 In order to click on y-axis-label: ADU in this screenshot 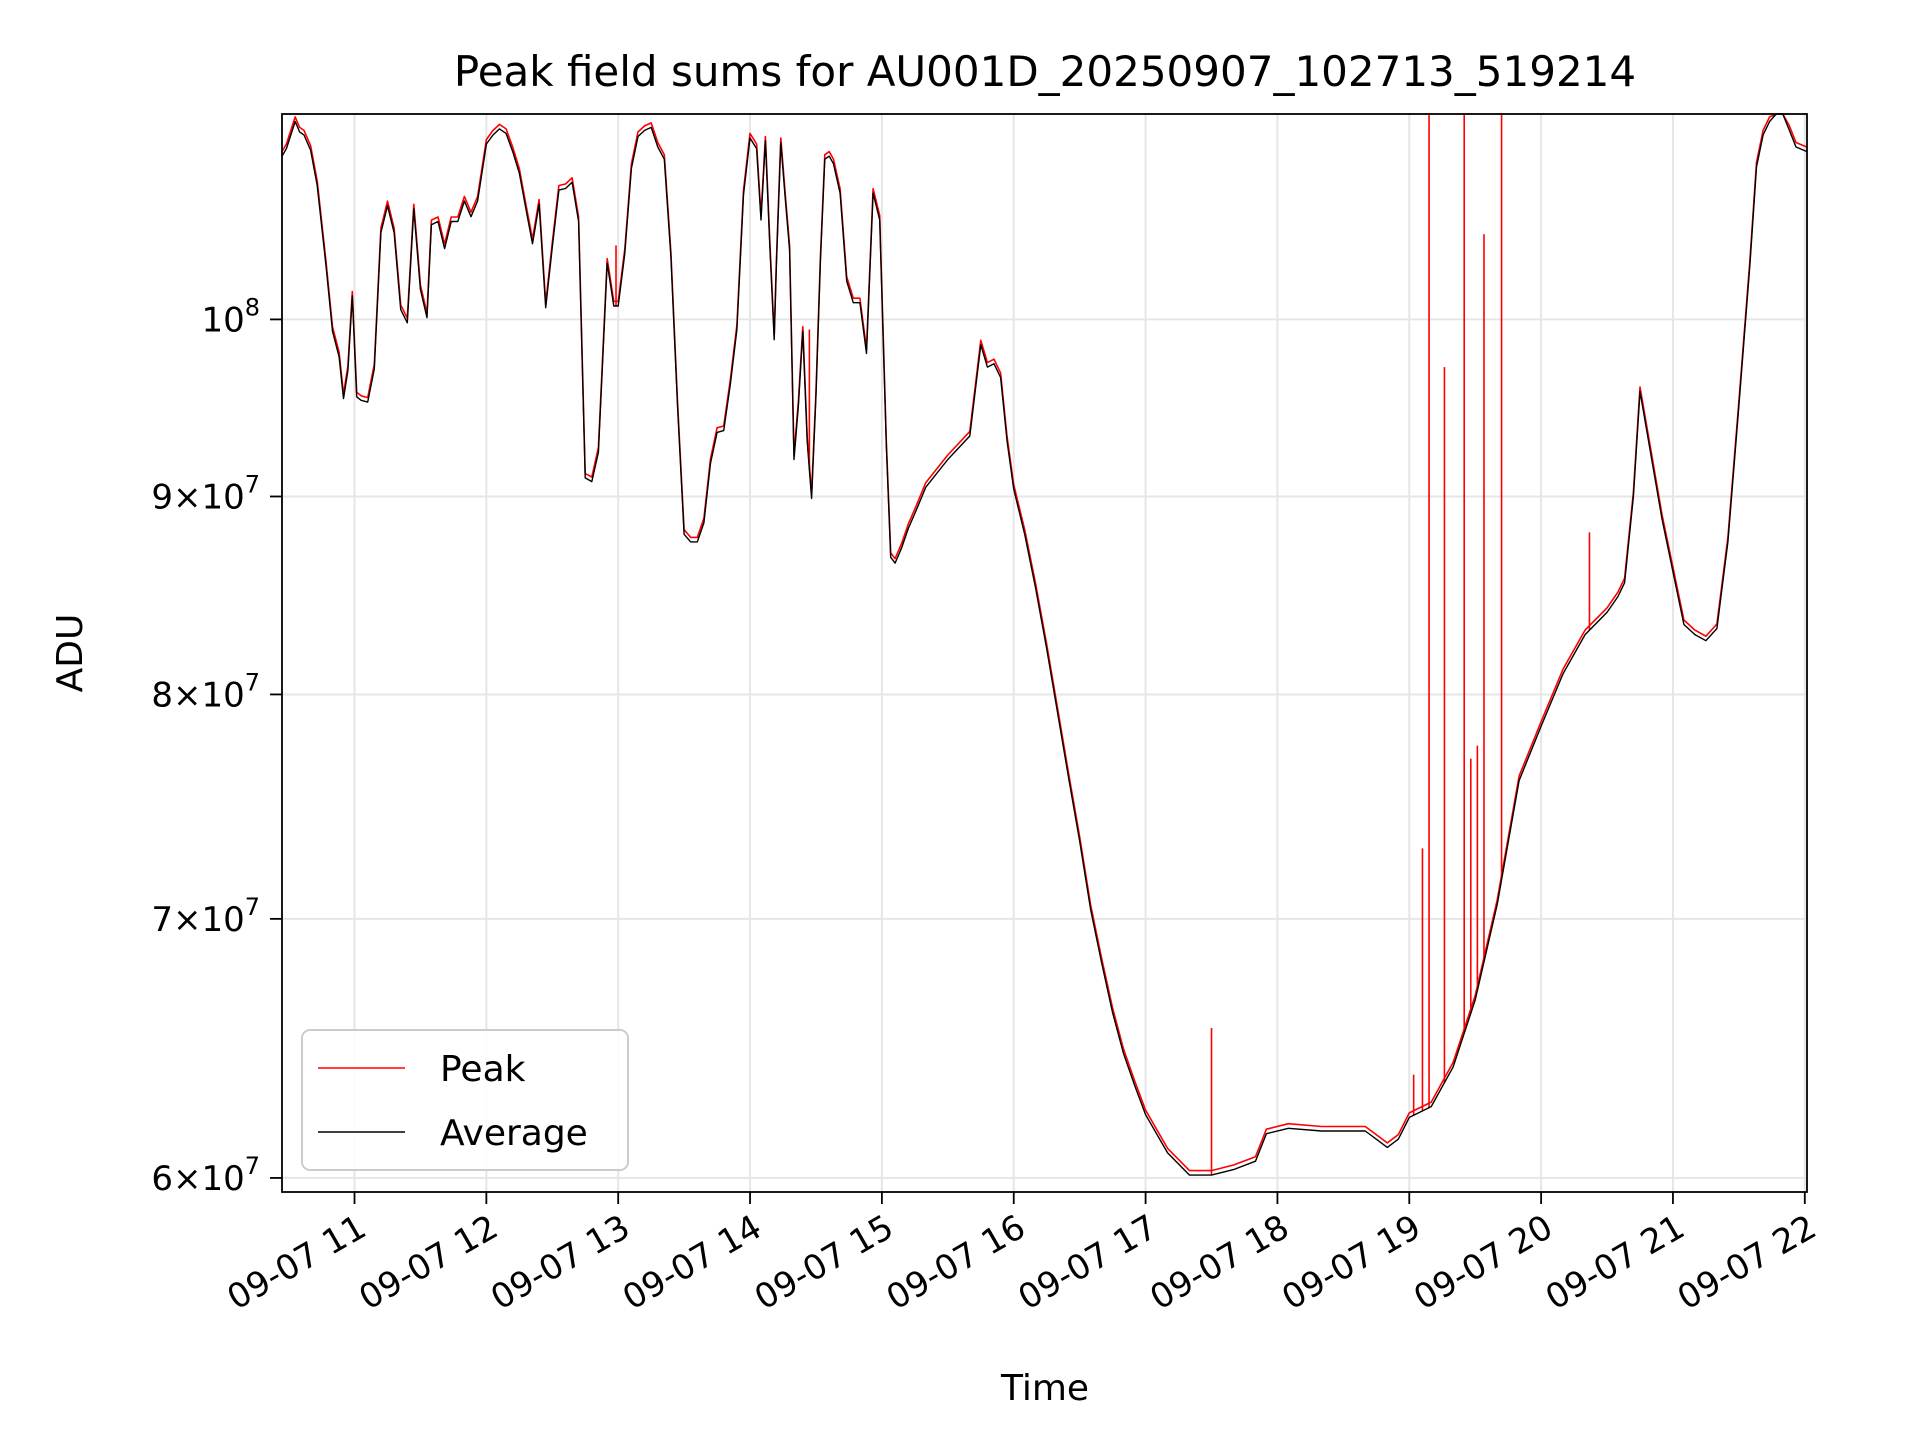, I will do `click(70, 653)`.